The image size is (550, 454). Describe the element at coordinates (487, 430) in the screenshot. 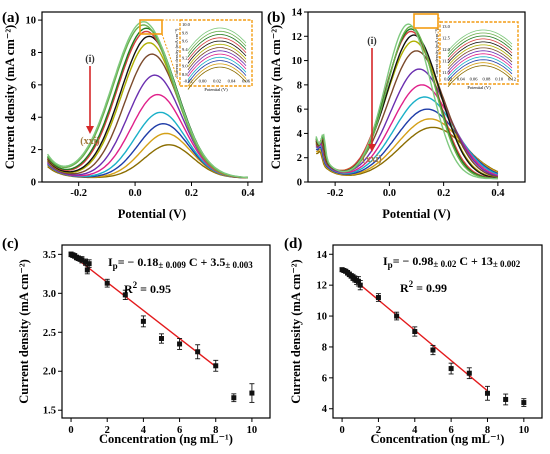

I see `x-tick-label: 8` at that location.